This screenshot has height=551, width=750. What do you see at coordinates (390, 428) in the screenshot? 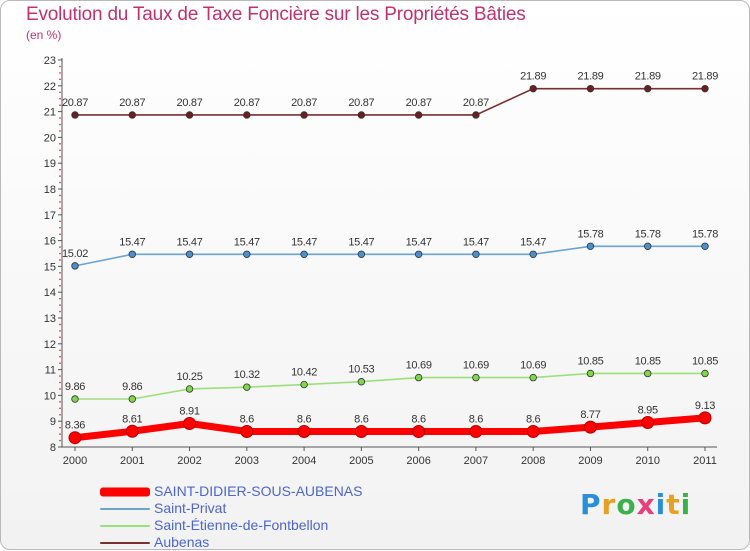
I see `series-line-saint-didier-sous-aubenas` at bounding box center [390, 428].